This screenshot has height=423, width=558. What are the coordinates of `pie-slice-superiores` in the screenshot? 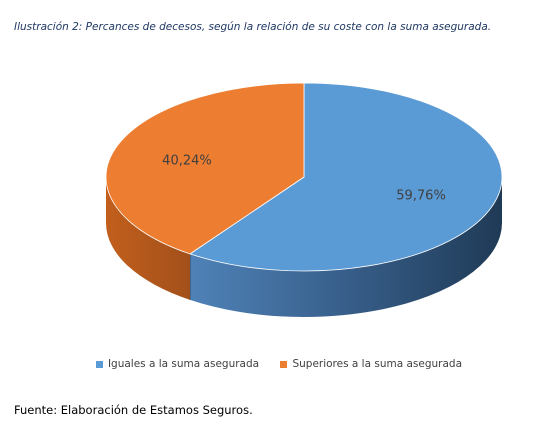 It's located at (205, 168).